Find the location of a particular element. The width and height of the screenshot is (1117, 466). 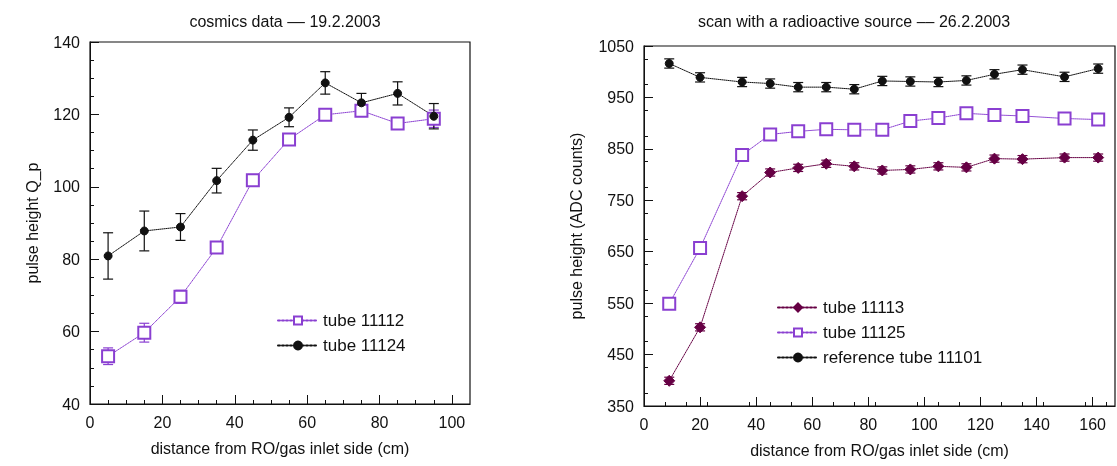

y-tick-label: 100 is located at coordinates (67, 187).